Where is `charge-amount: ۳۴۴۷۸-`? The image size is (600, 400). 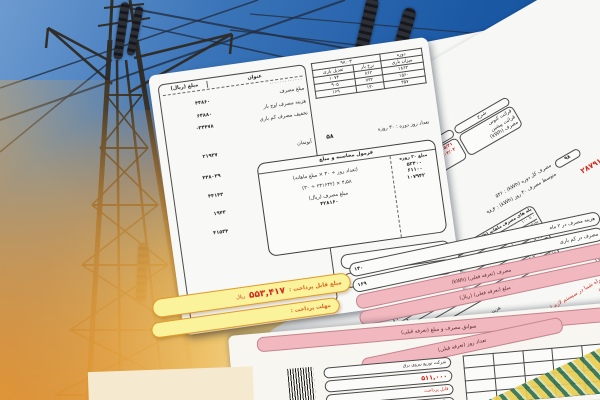
charge-amount: ۳۴۴۷۸- is located at coordinates (205, 127).